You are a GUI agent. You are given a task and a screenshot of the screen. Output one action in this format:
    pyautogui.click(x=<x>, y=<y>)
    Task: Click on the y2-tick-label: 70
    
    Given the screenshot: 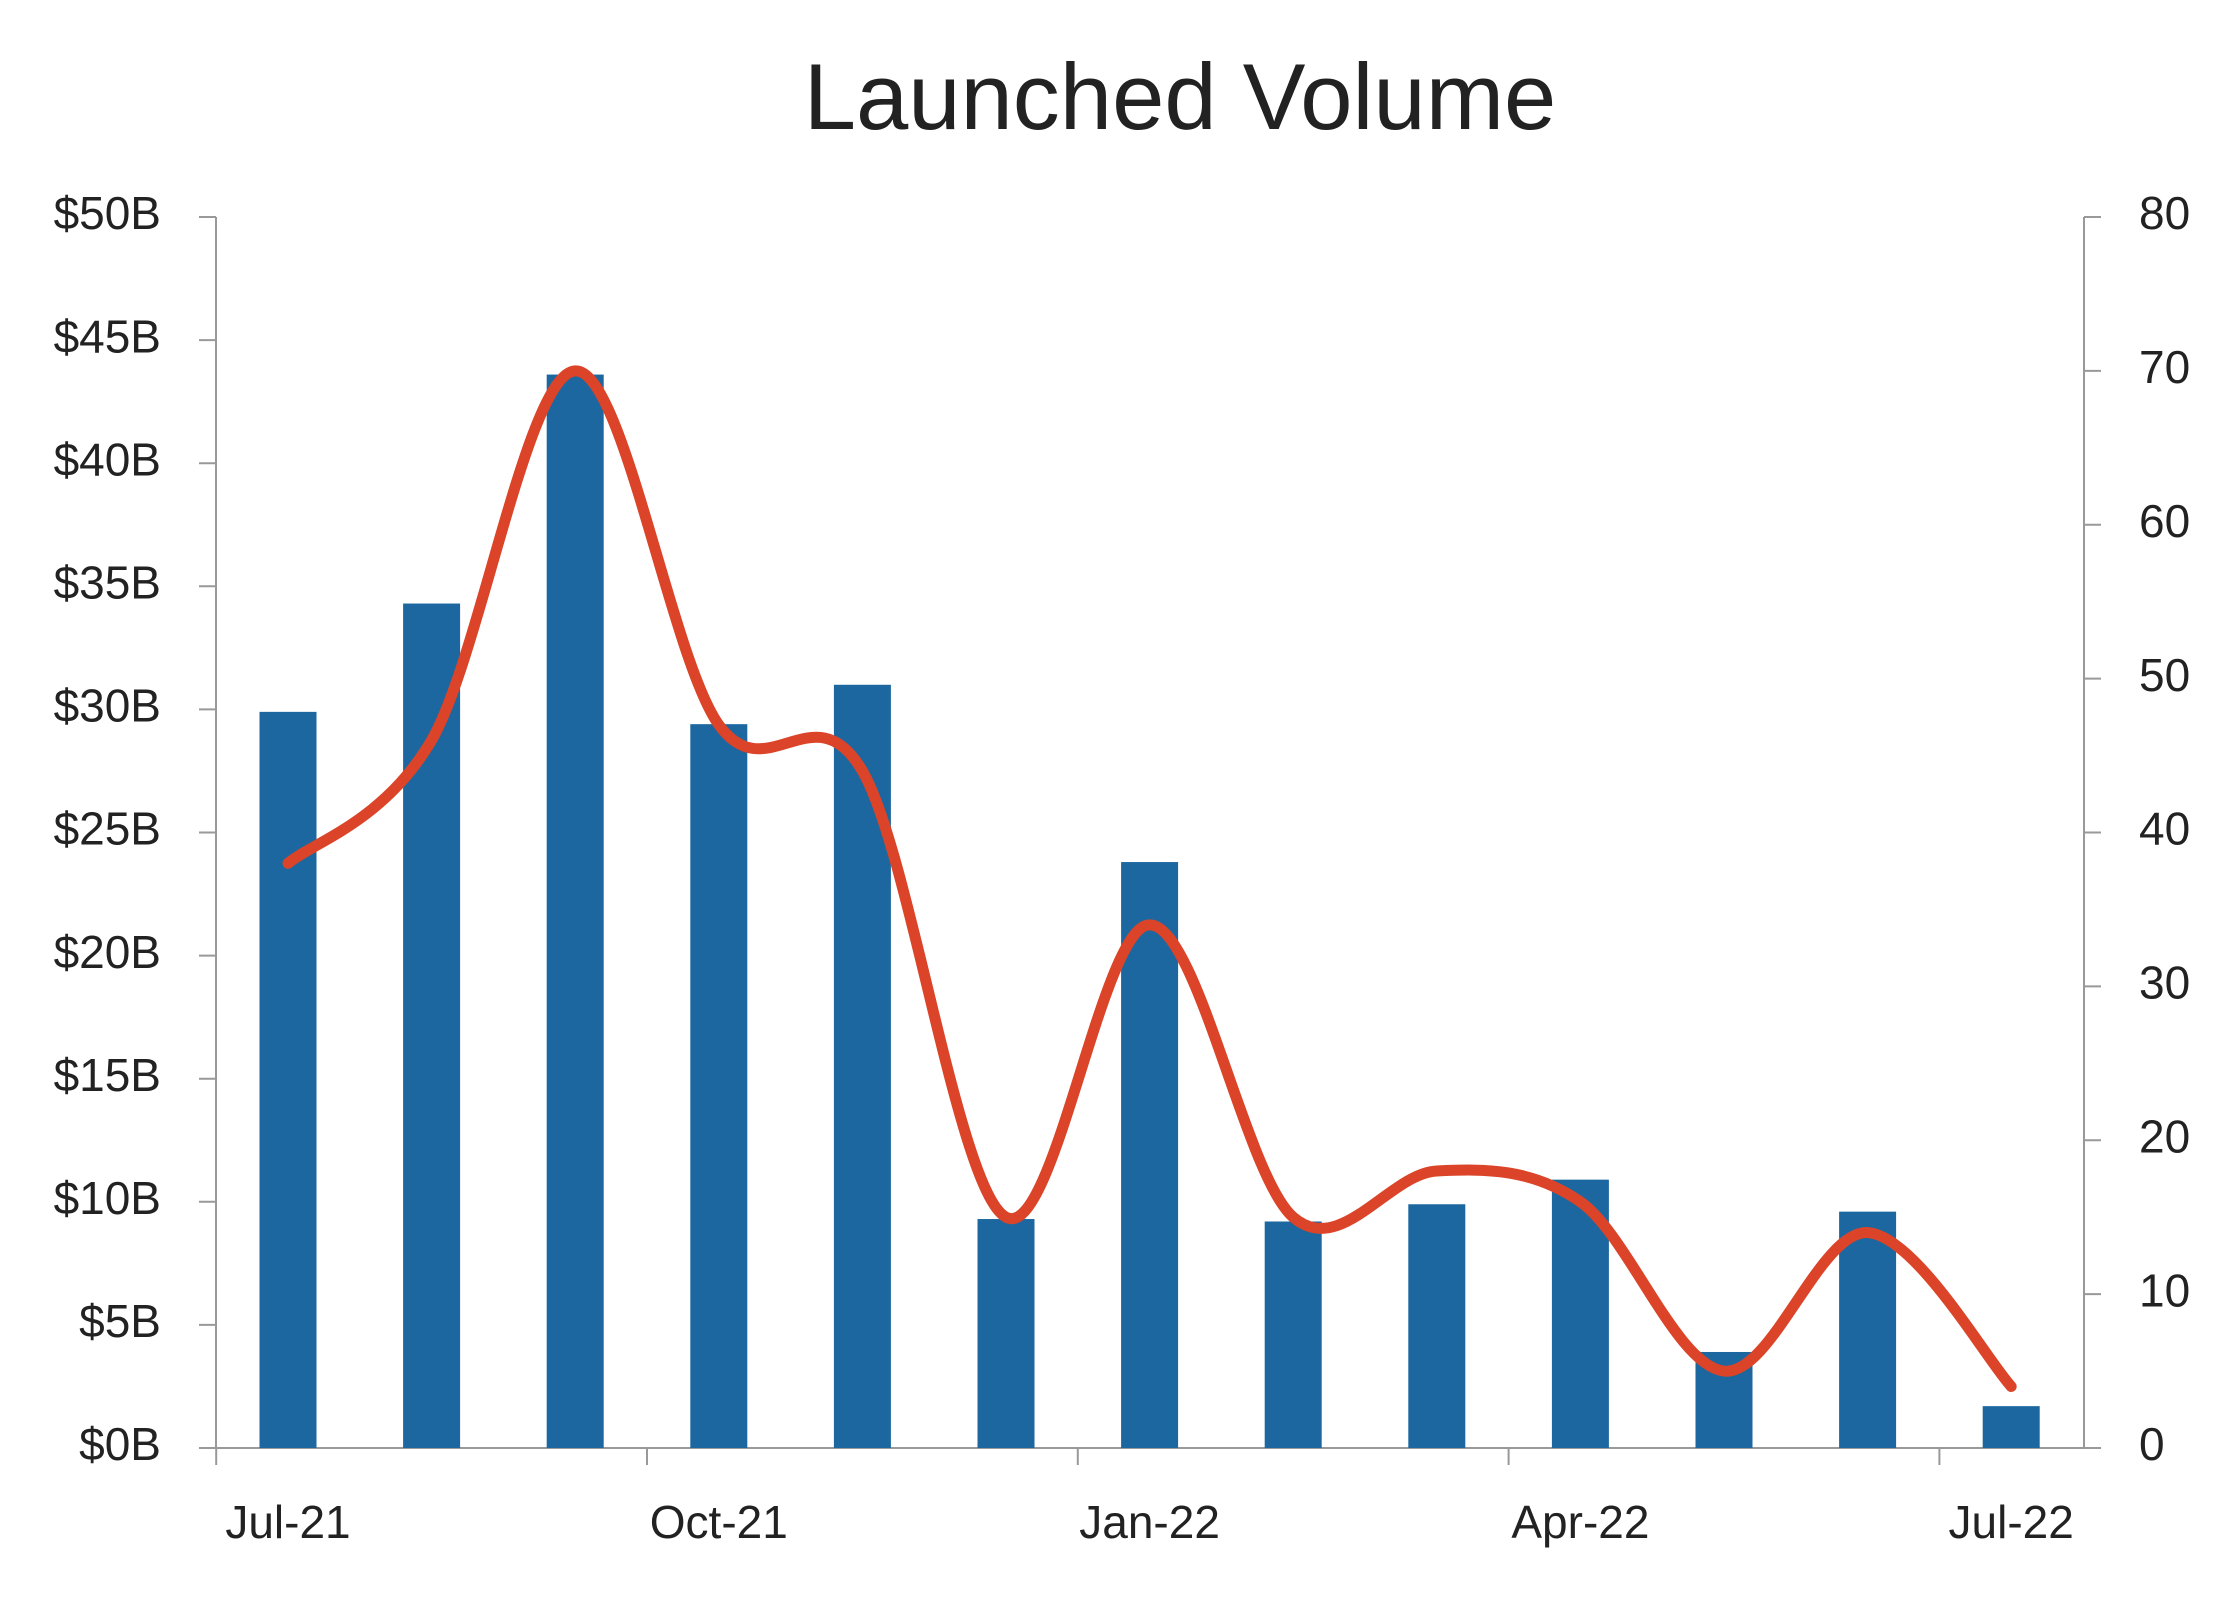 What is the action you would take?
    pyautogui.click(x=2164, y=367)
    